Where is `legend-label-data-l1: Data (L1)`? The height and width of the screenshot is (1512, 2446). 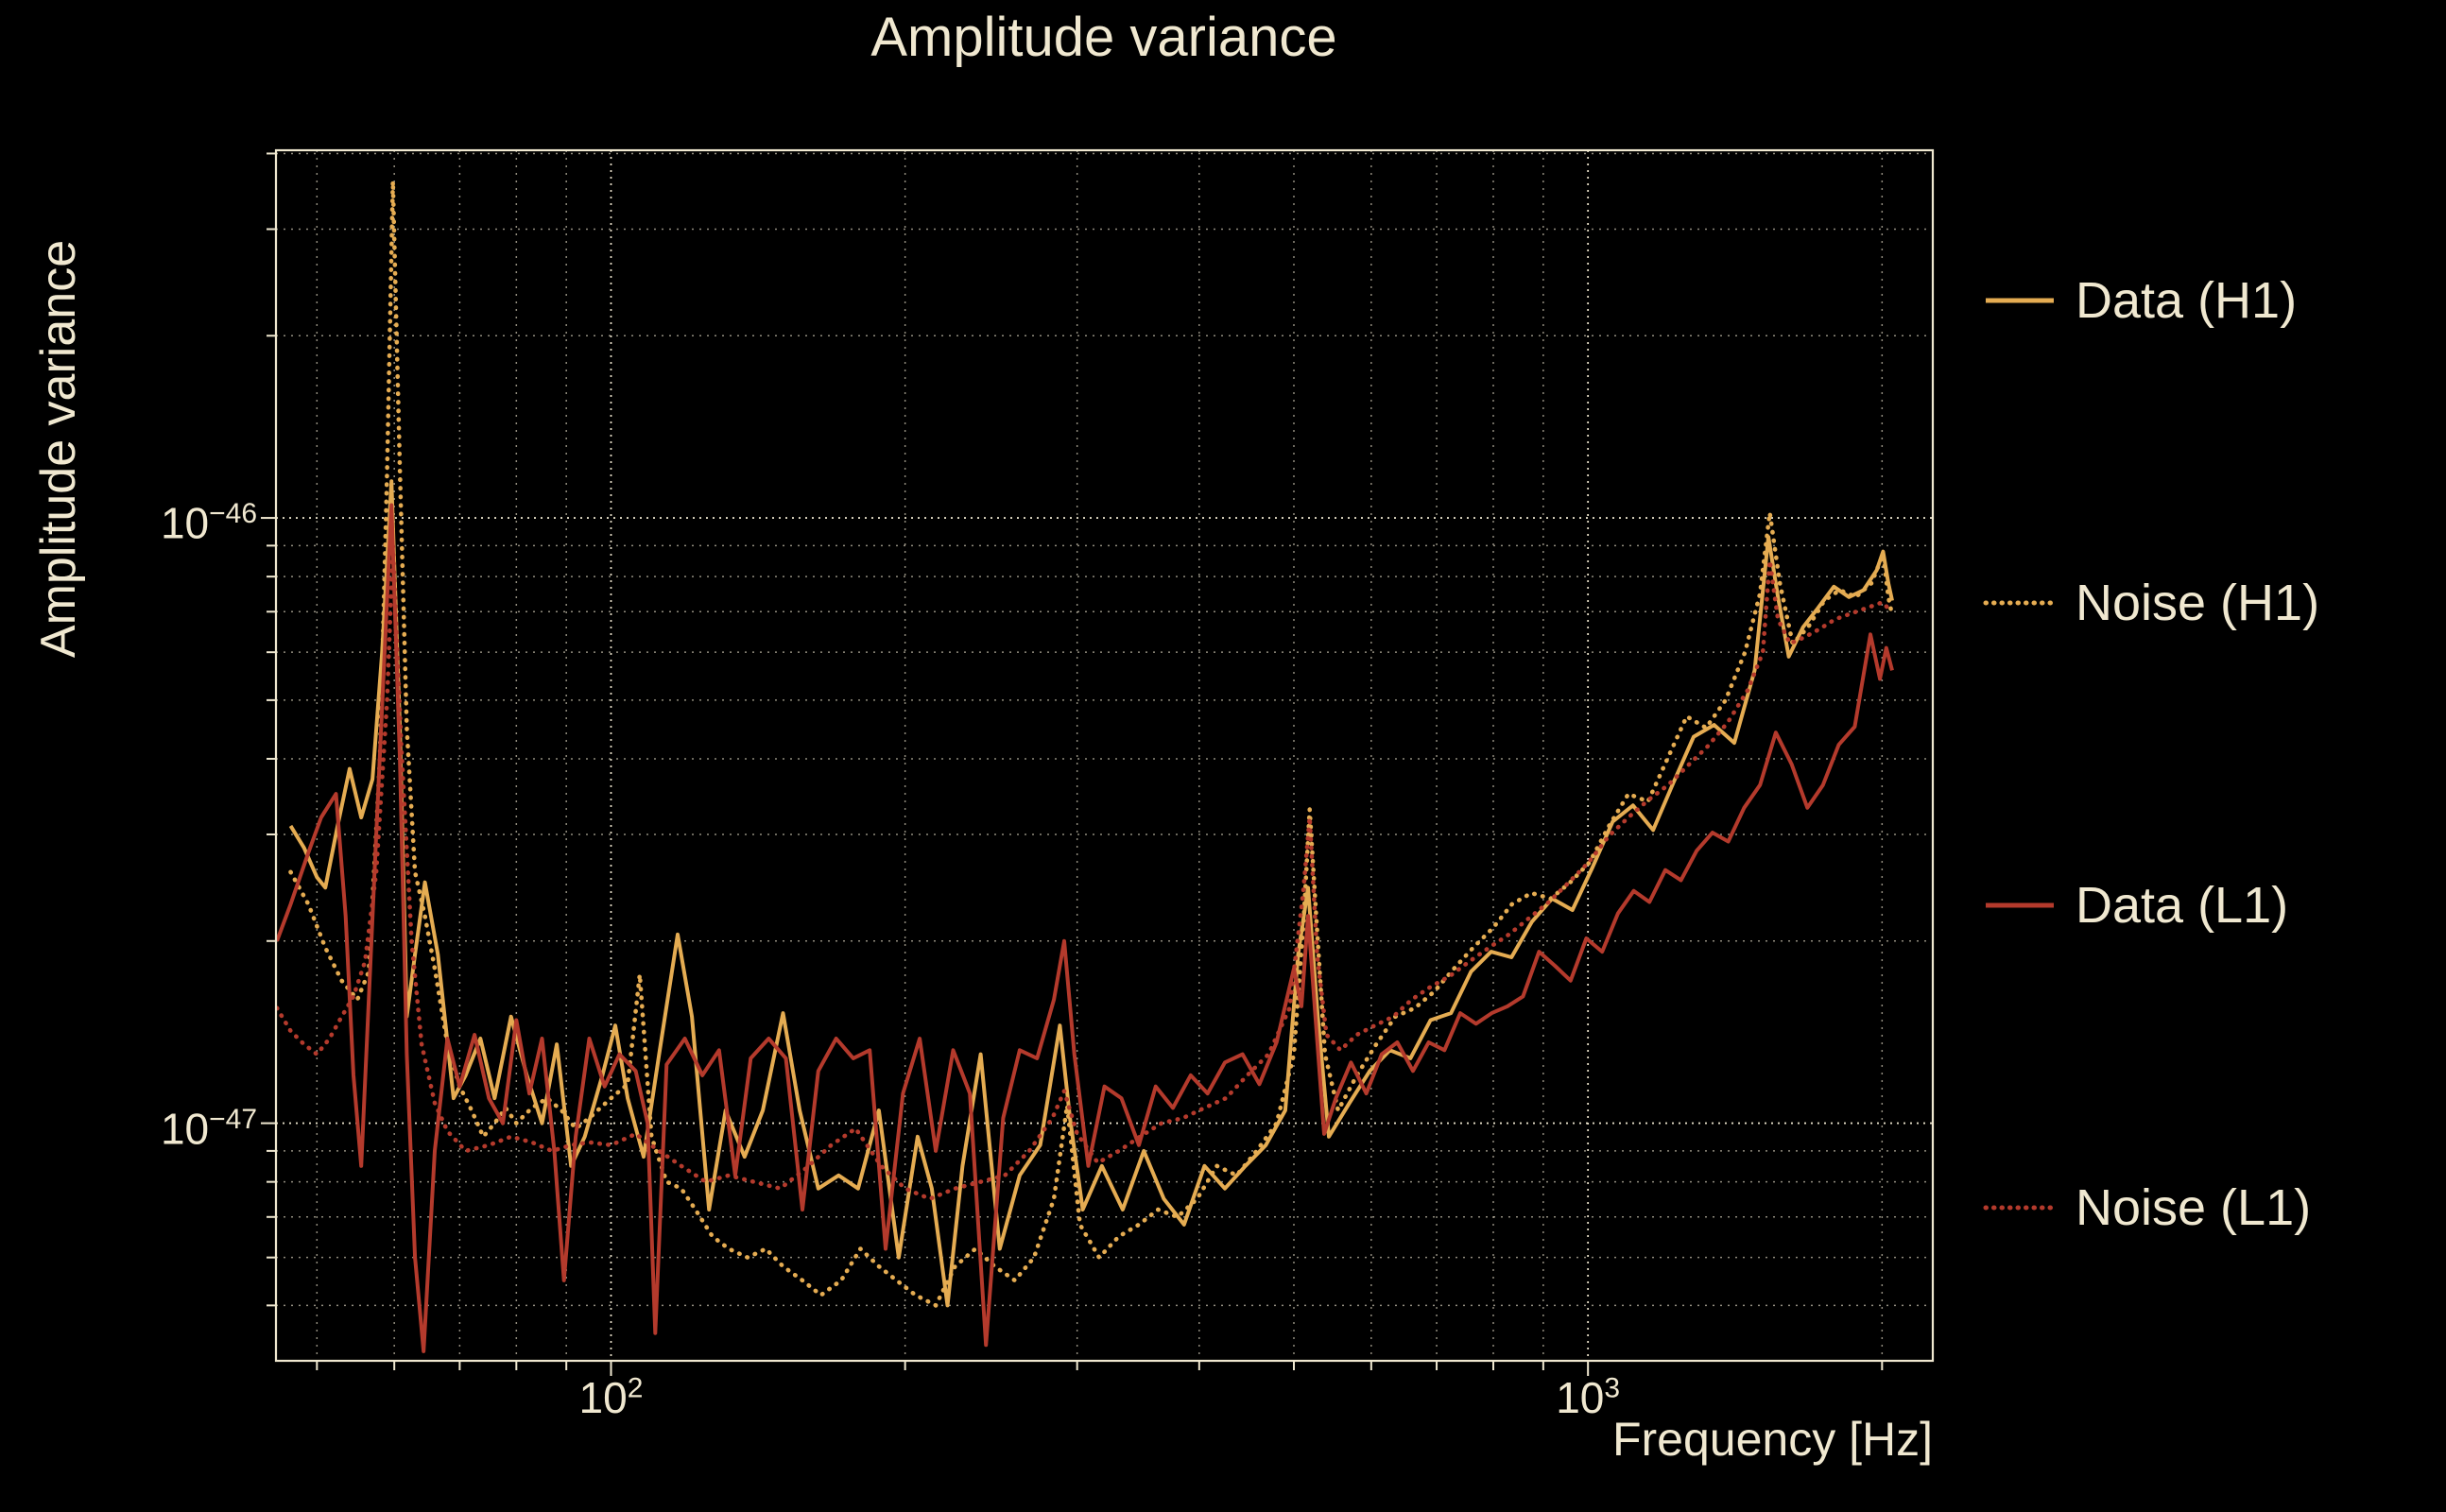
legend-label-data-l1: Data (L1) is located at coordinates (2182, 905).